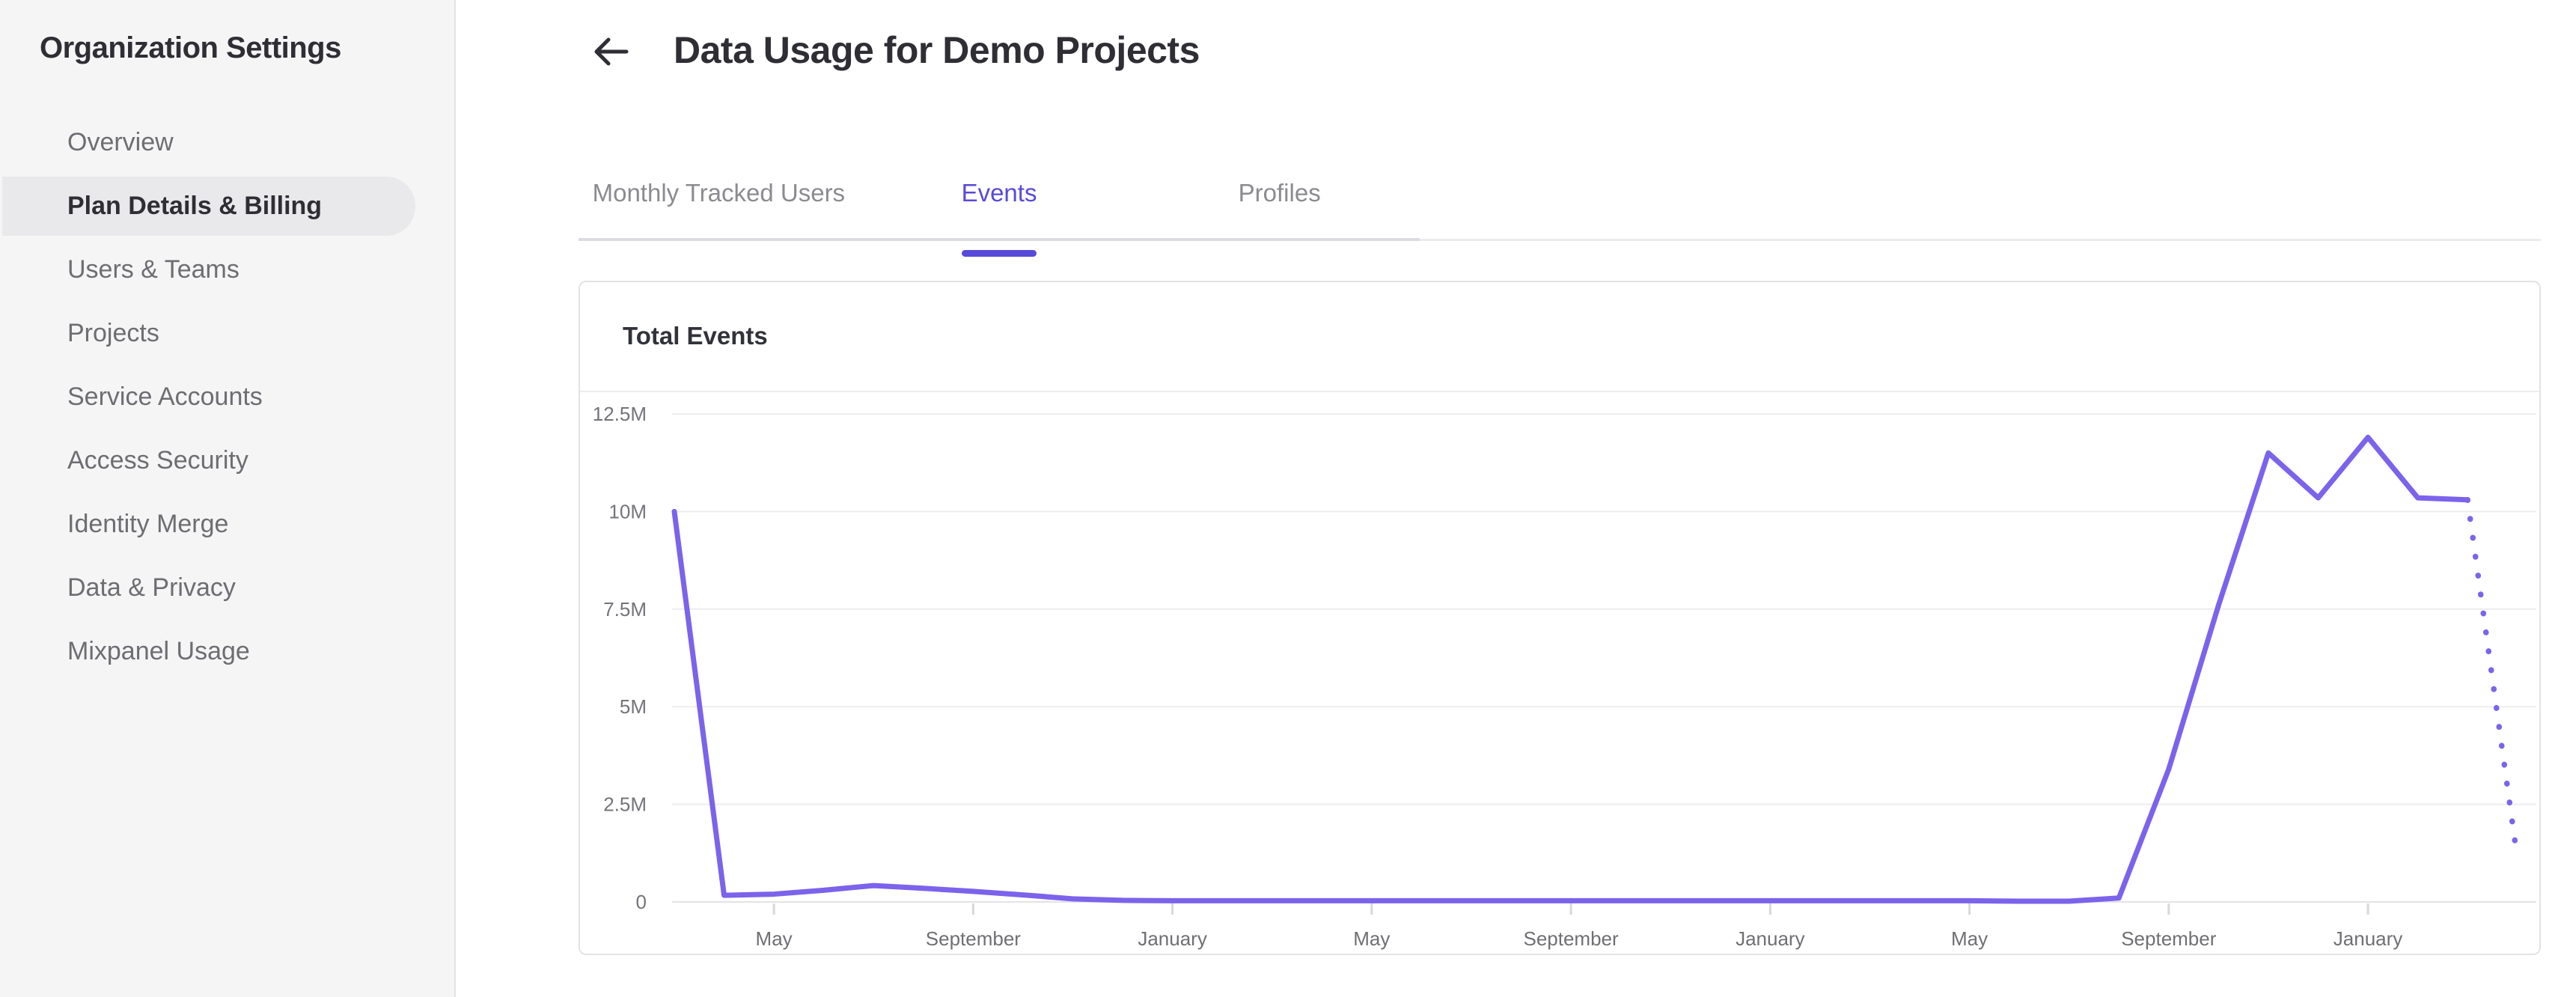 This screenshot has height=997, width=2576. Describe the element at coordinates (999, 218) in the screenshot. I see `tab-label: Events` at that location.